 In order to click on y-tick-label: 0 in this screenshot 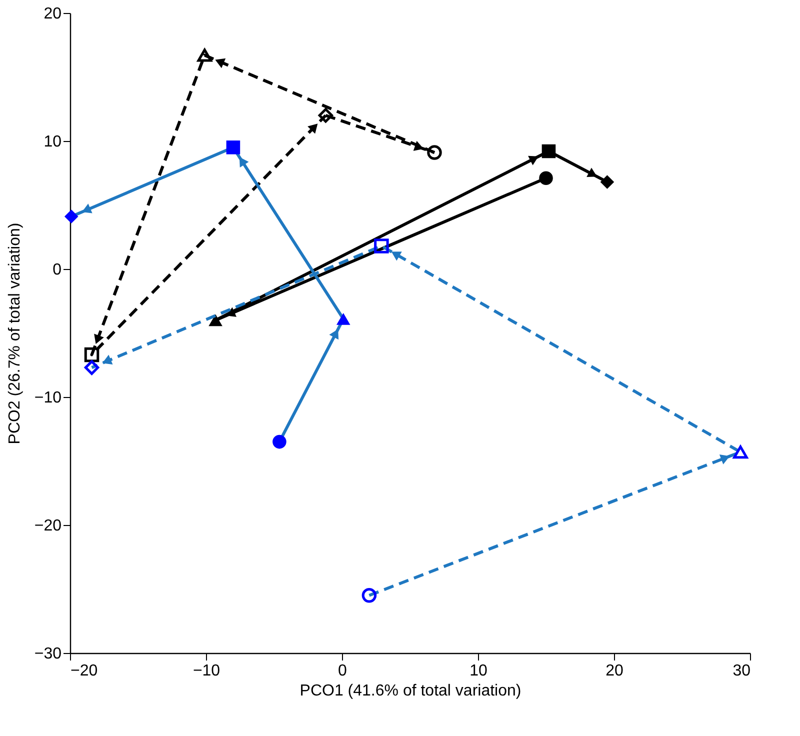, I will do `click(57, 270)`.